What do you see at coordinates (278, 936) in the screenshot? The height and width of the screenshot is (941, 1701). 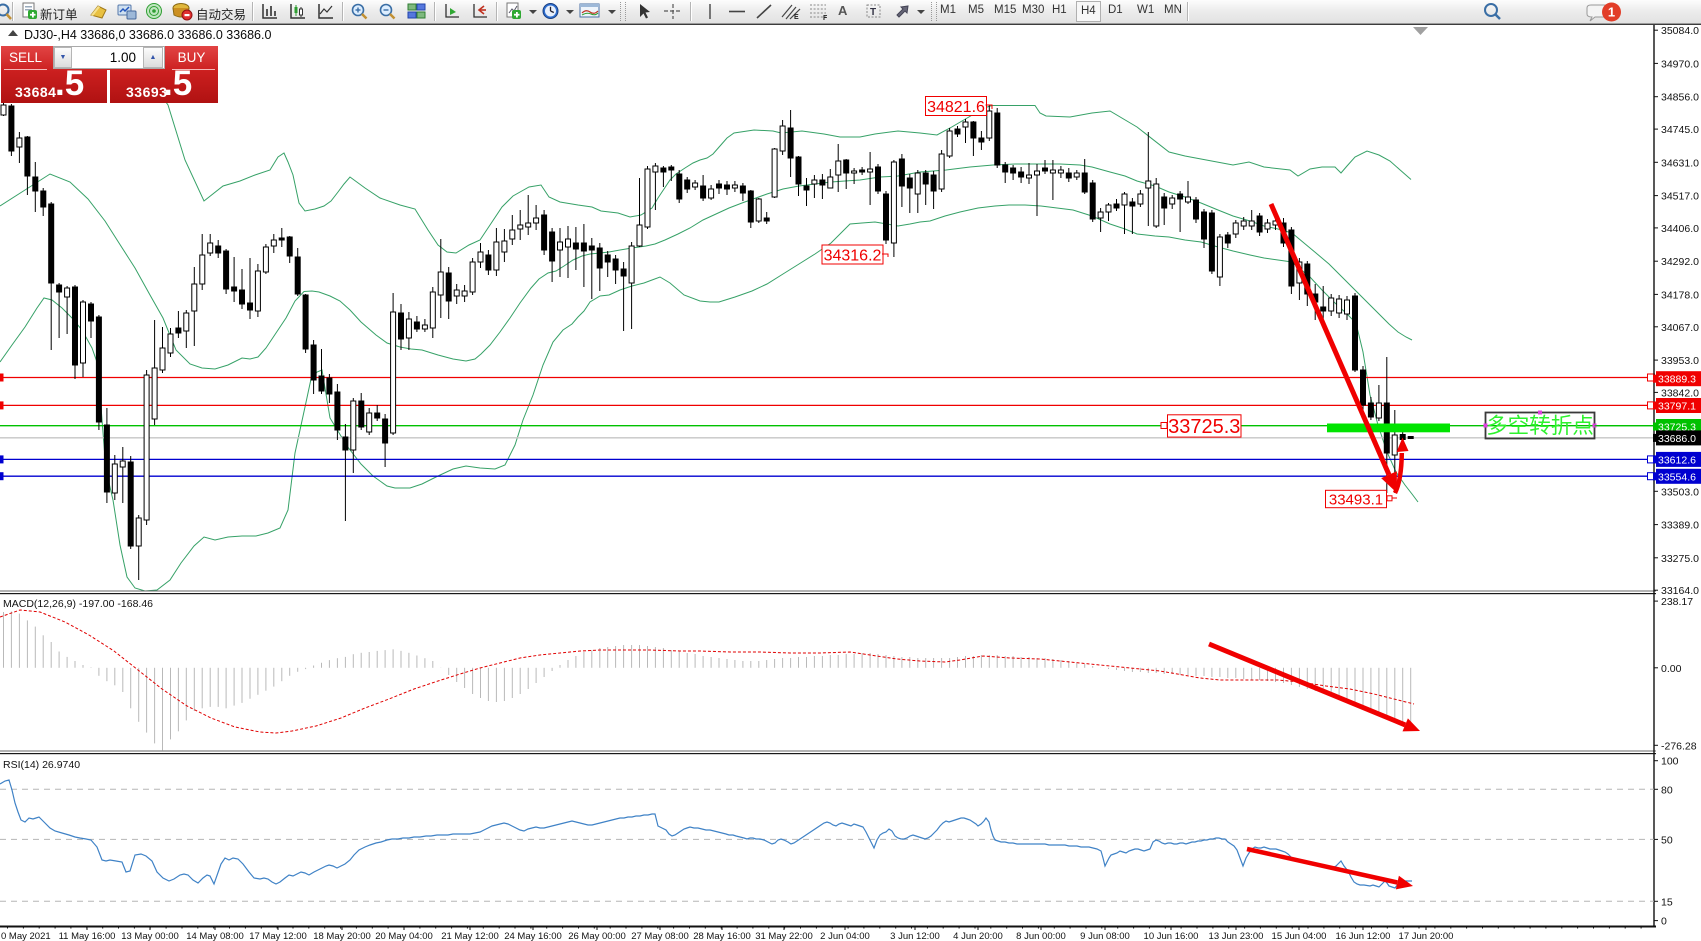 I see `svg-text: 17 May 12:00` at bounding box center [278, 936].